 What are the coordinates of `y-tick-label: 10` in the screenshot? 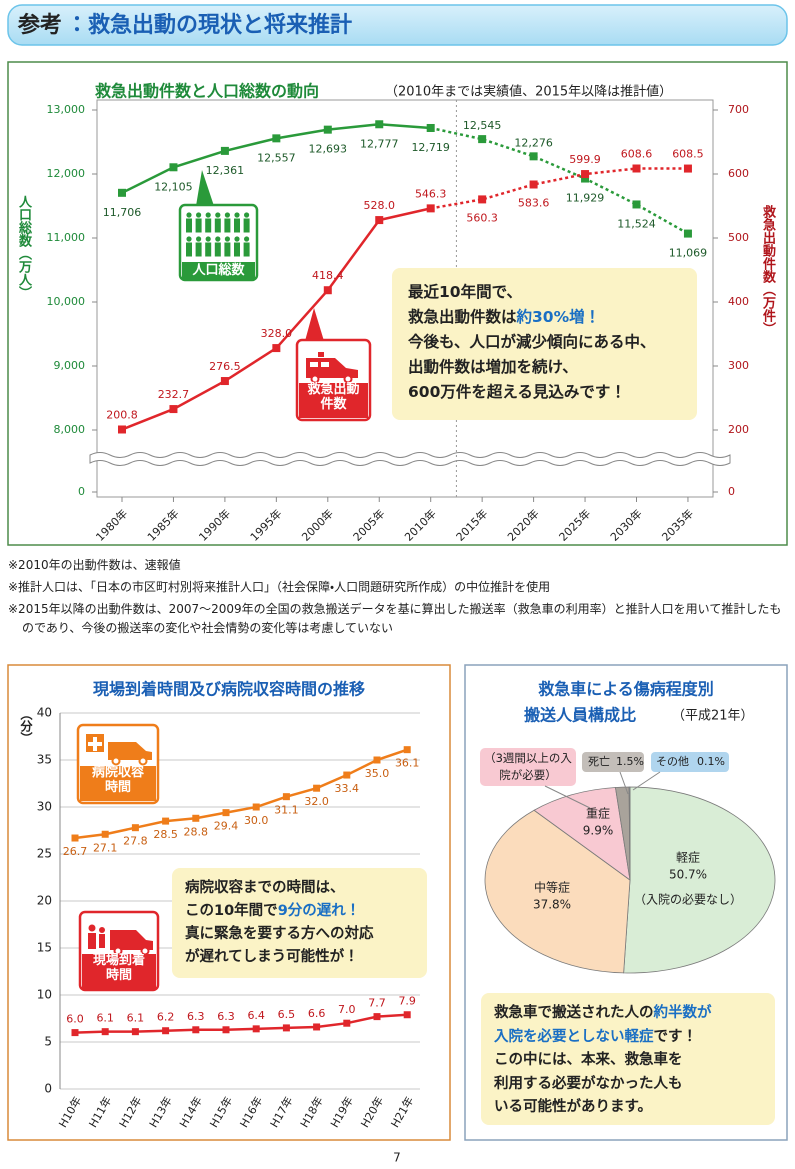 It's located at (44, 995).